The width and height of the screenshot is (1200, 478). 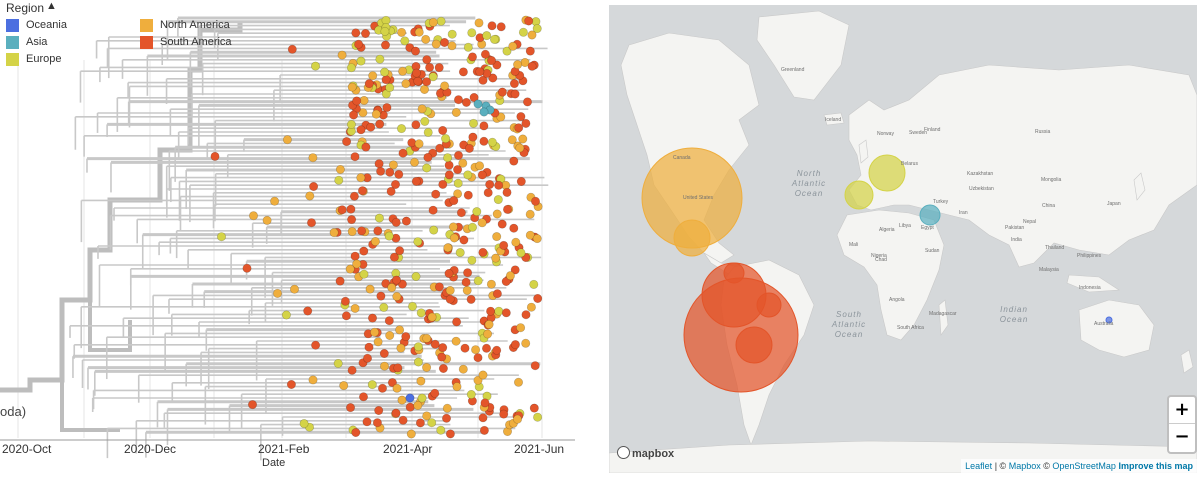 What do you see at coordinates (1155, 466) in the screenshot?
I see `improve-map-link: Improve this map` at bounding box center [1155, 466].